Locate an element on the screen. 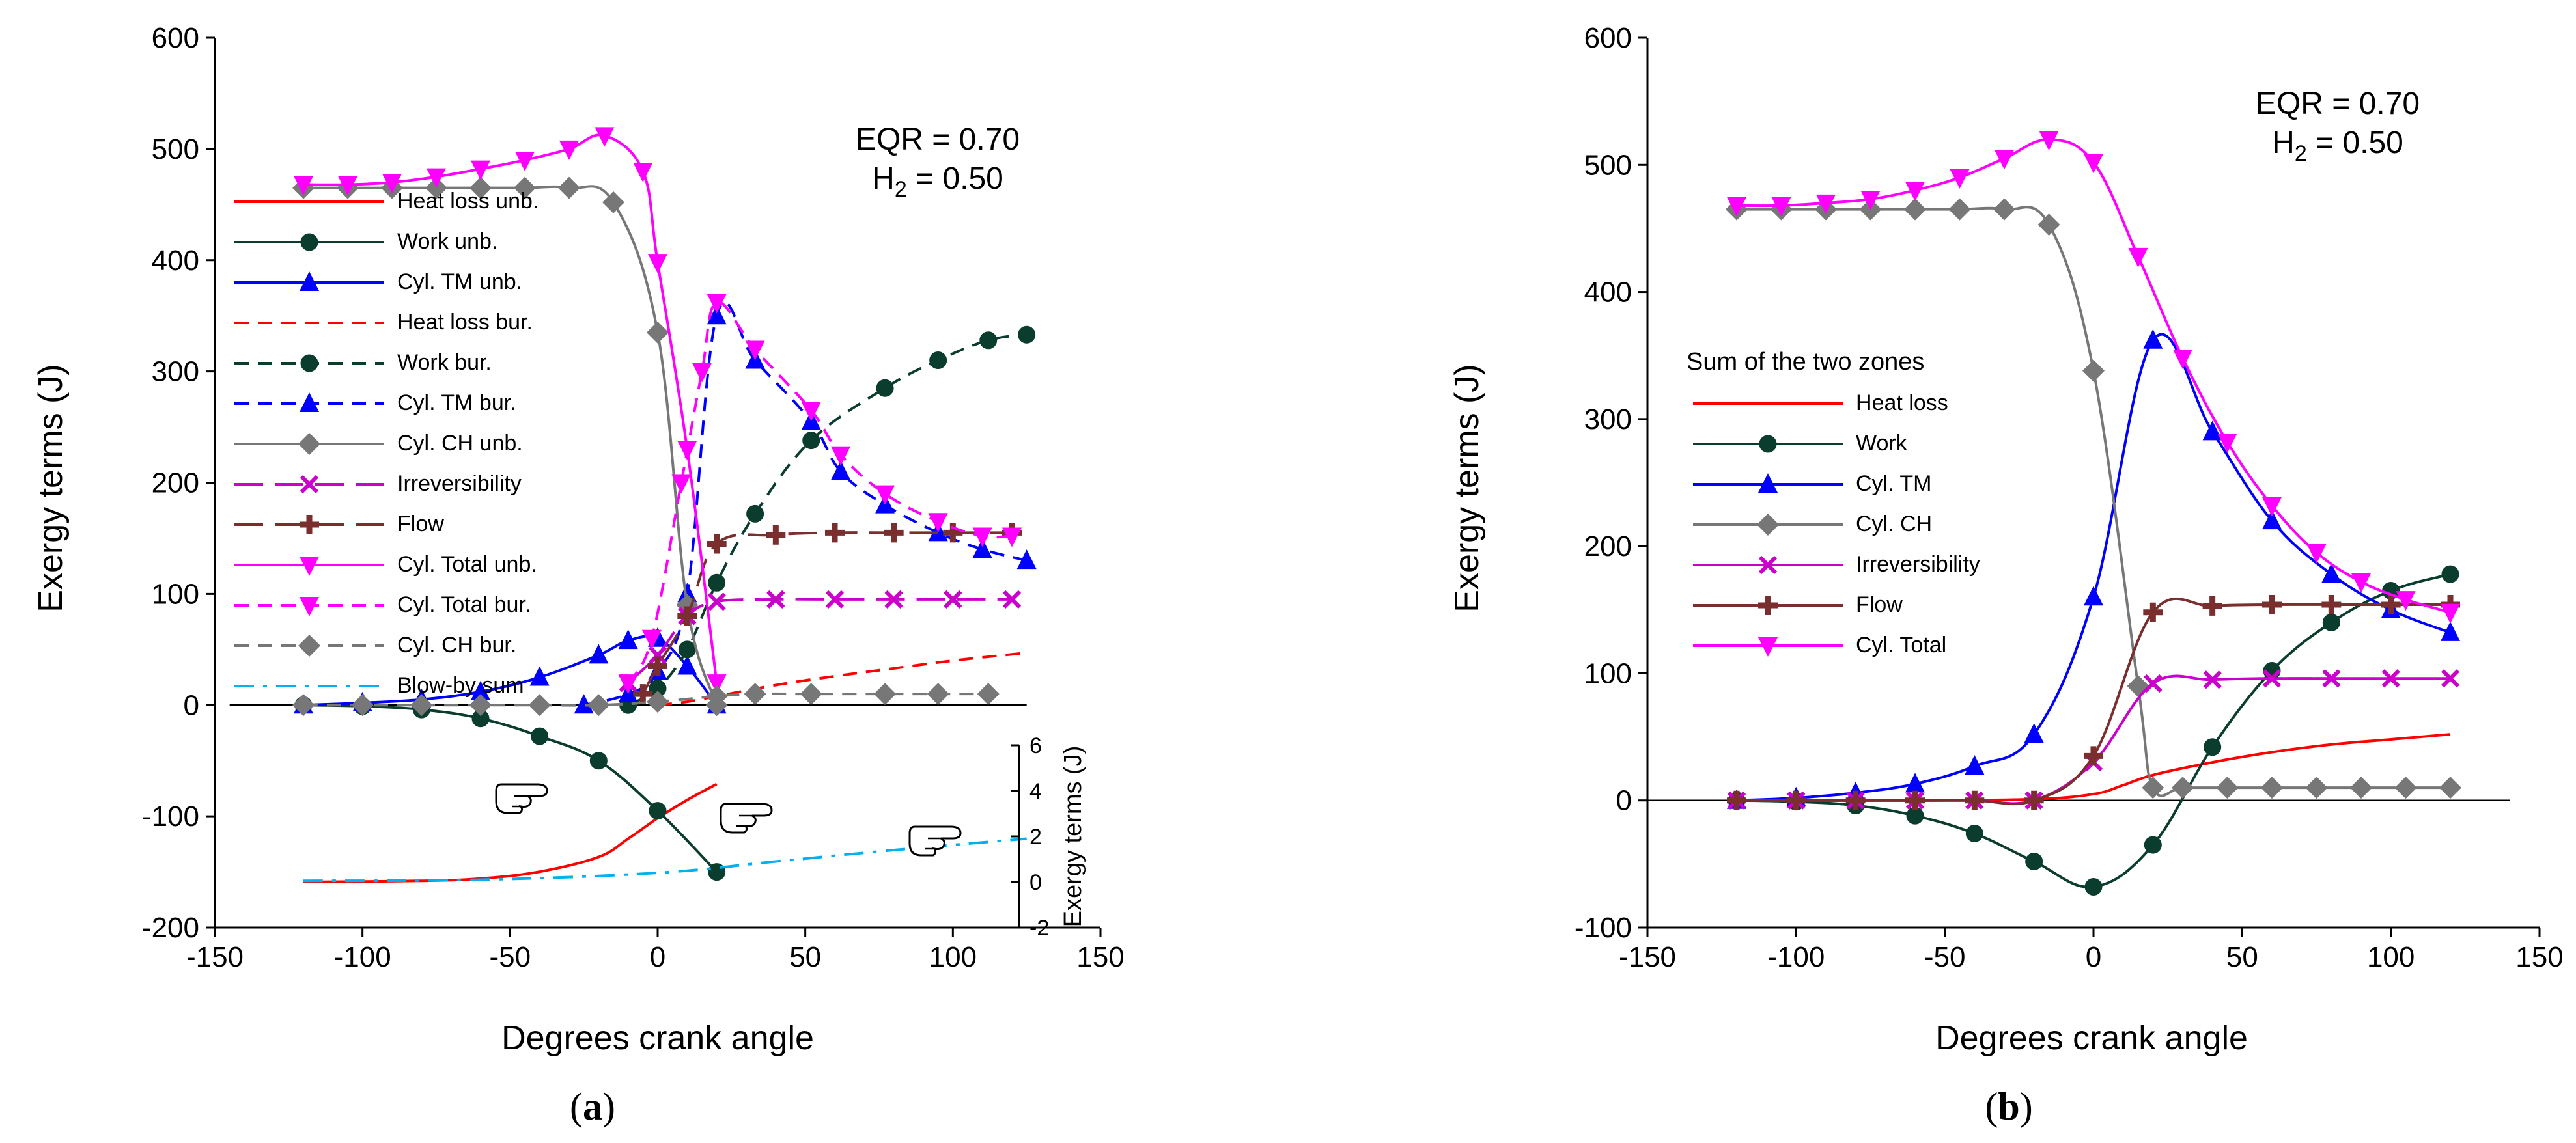  legend-label: Irreversibility is located at coordinates (1918, 564).